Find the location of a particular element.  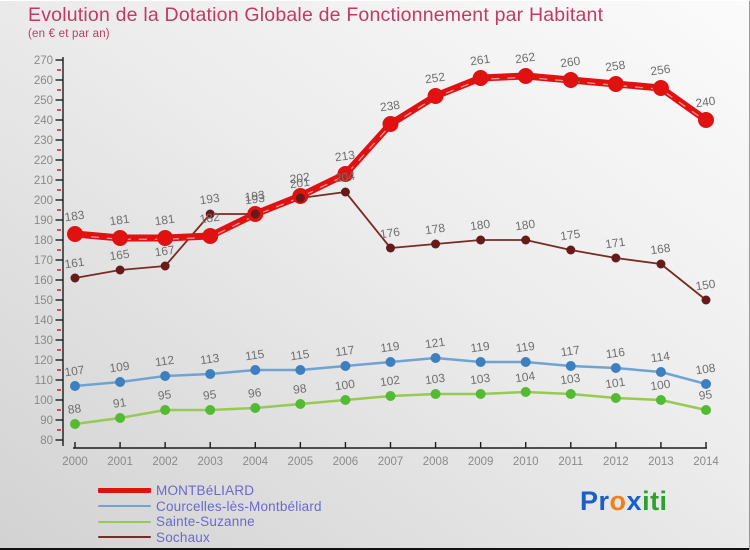

data-label: 261 is located at coordinates (480, 60).